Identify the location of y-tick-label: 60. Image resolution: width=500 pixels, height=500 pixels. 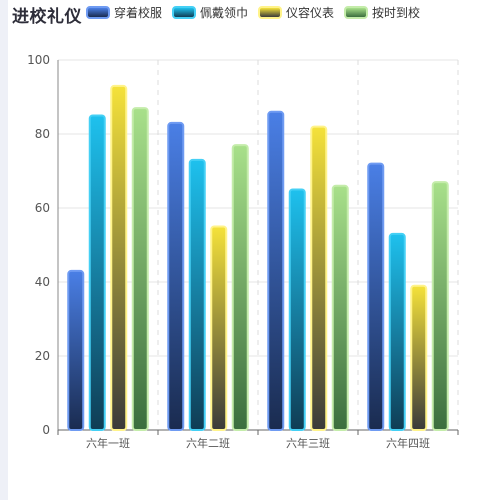
(42, 208).